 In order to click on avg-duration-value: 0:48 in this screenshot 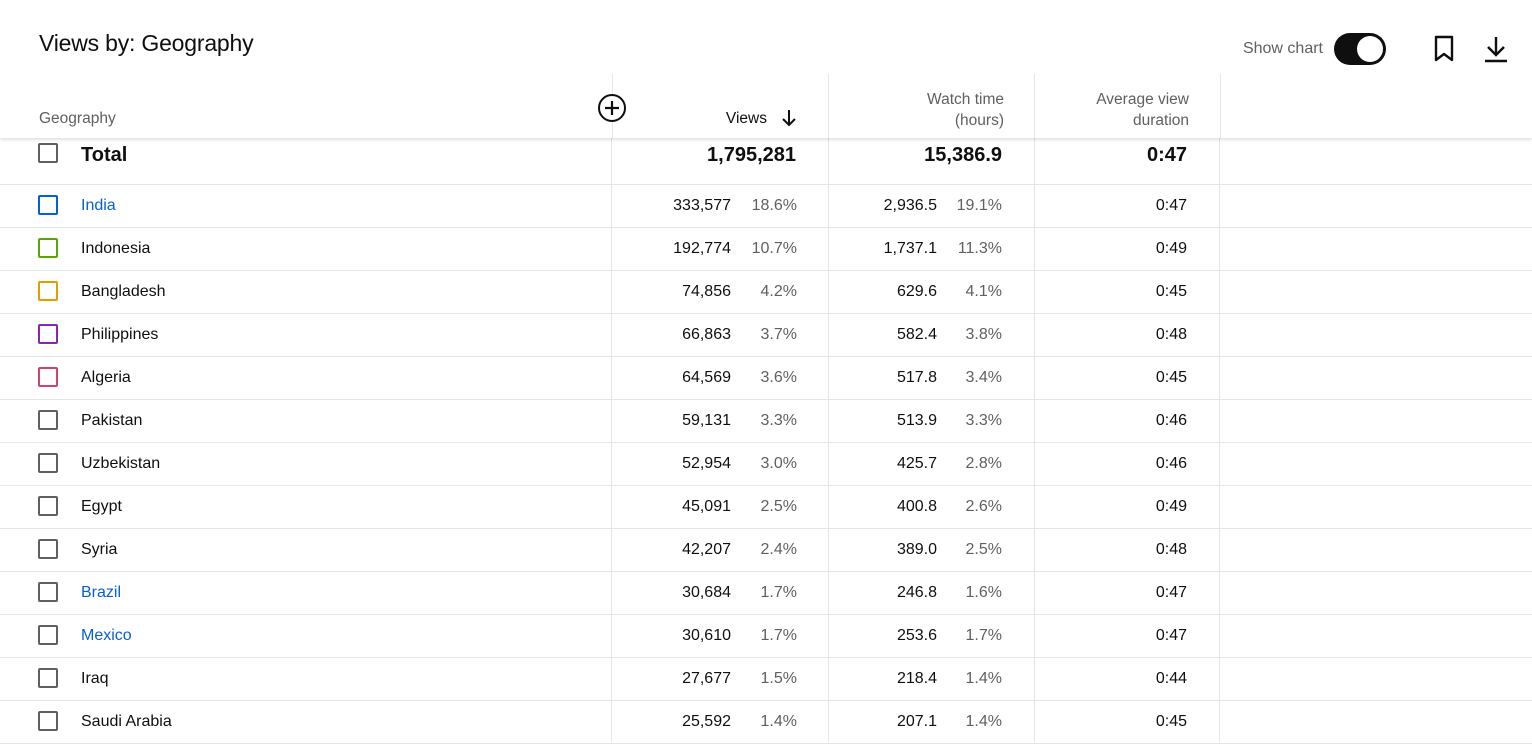, I will do `click(1171, 549)`.